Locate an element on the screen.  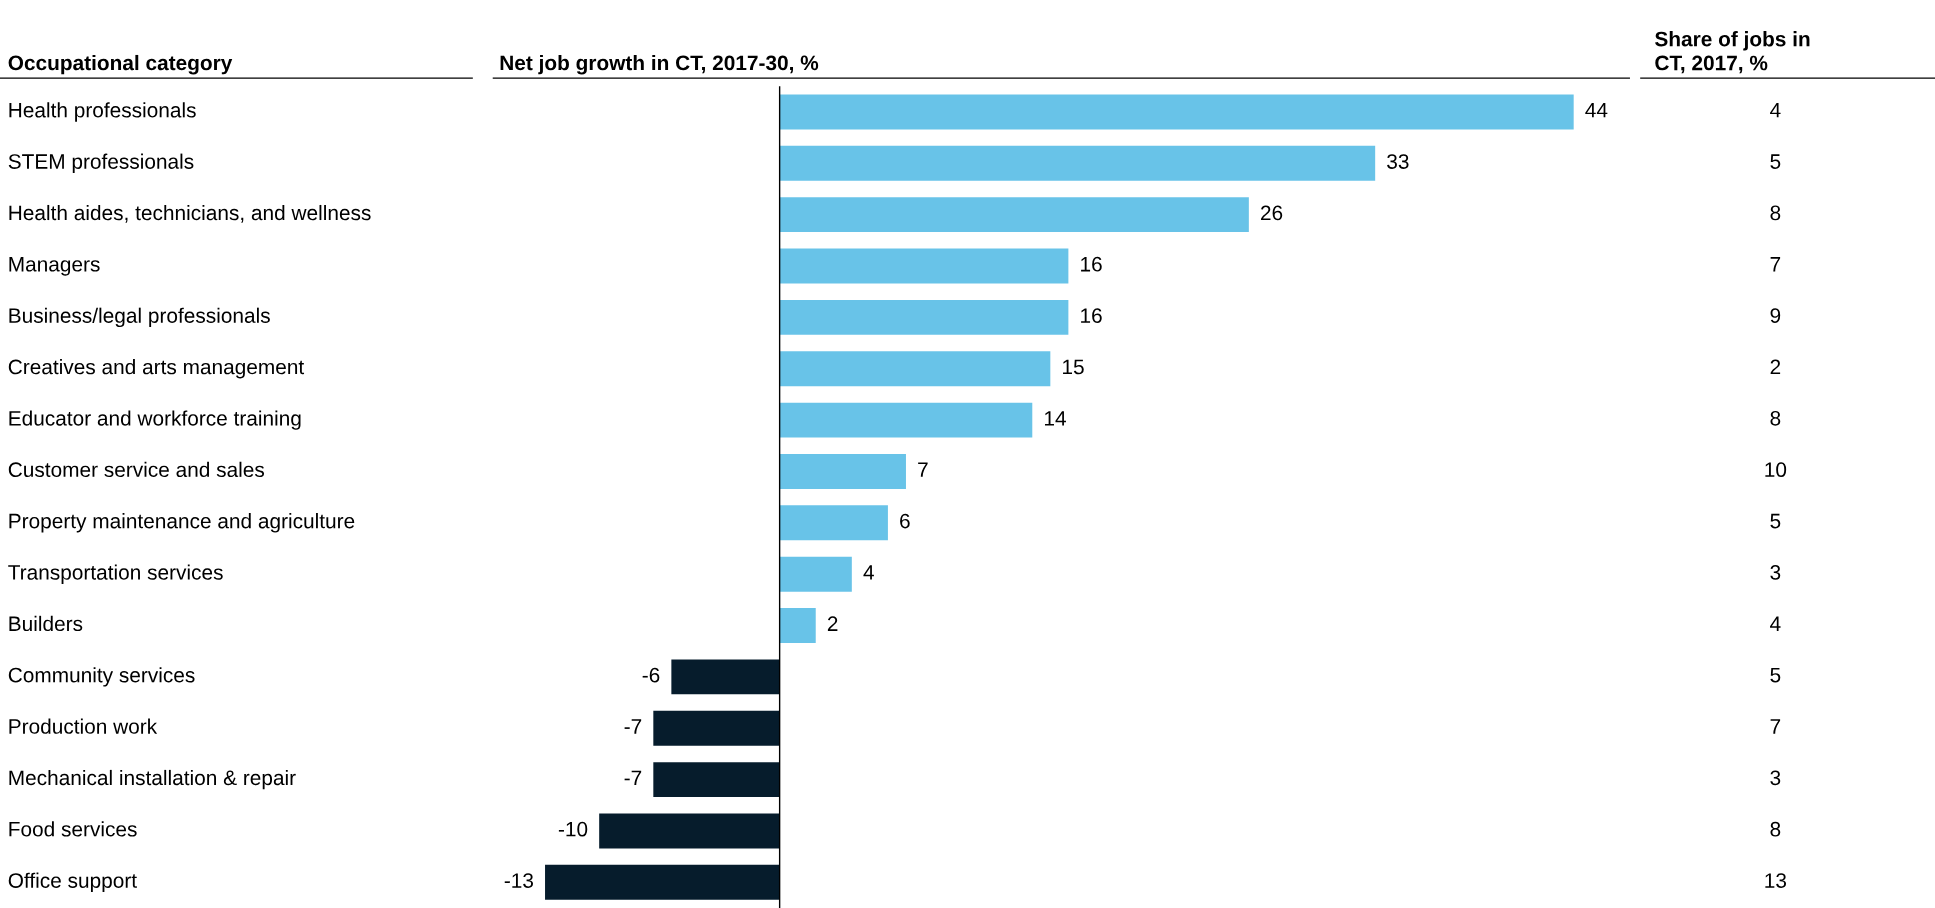
text: Share of jobs in CT, 2017, % is located at coordinates (1732, 52).